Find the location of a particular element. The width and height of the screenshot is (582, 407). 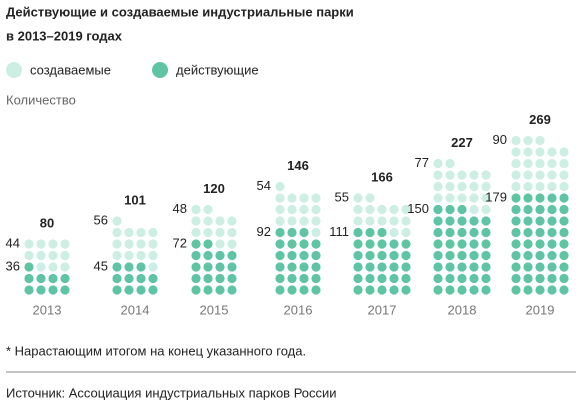

legend-label: действующие is located at coordinates (217, 69).